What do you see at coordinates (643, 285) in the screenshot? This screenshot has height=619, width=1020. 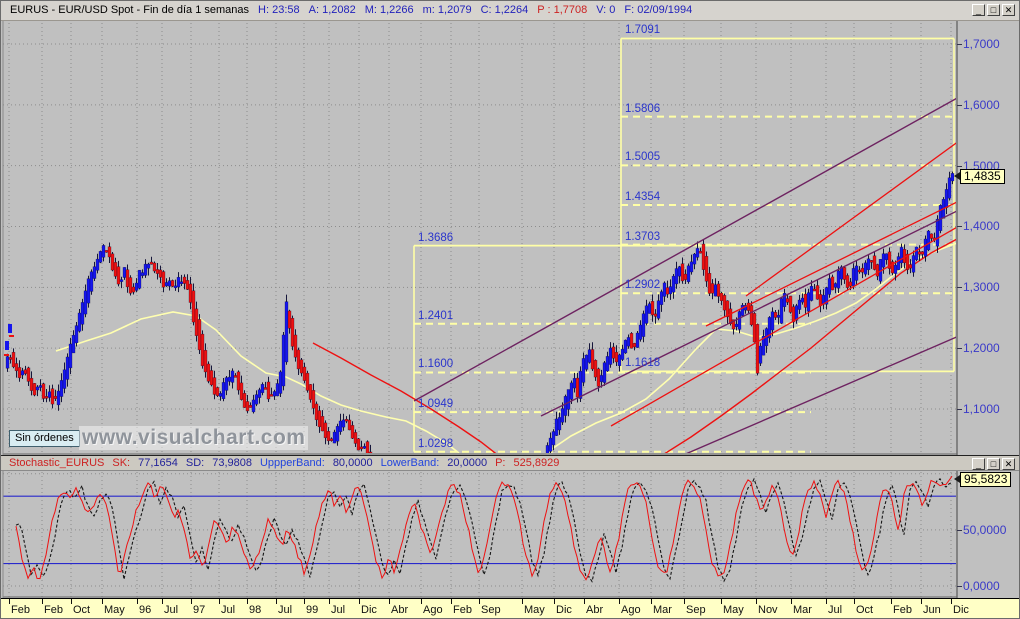 I see `fib-level-label: 1.2902` at bounding box center [643, 285].